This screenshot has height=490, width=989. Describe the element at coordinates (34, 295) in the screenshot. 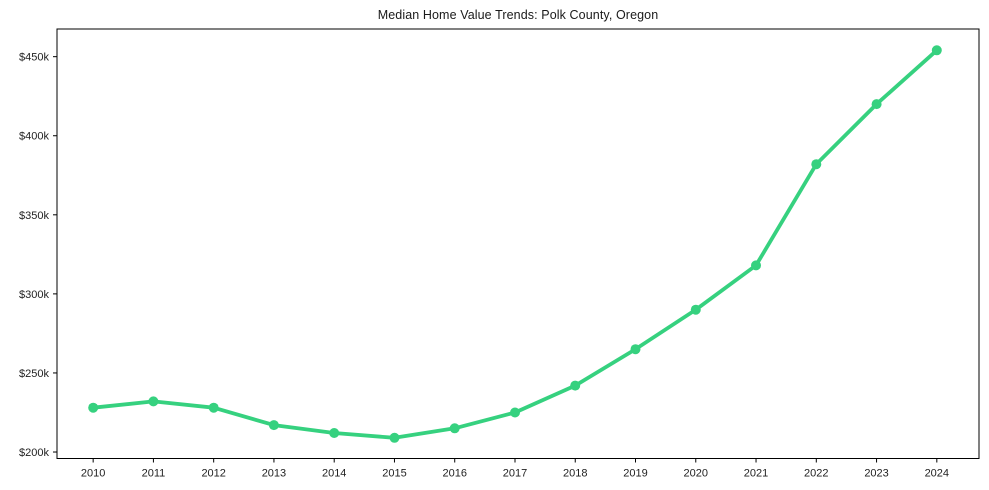

I see `y-tick-label: $300k` at that location.